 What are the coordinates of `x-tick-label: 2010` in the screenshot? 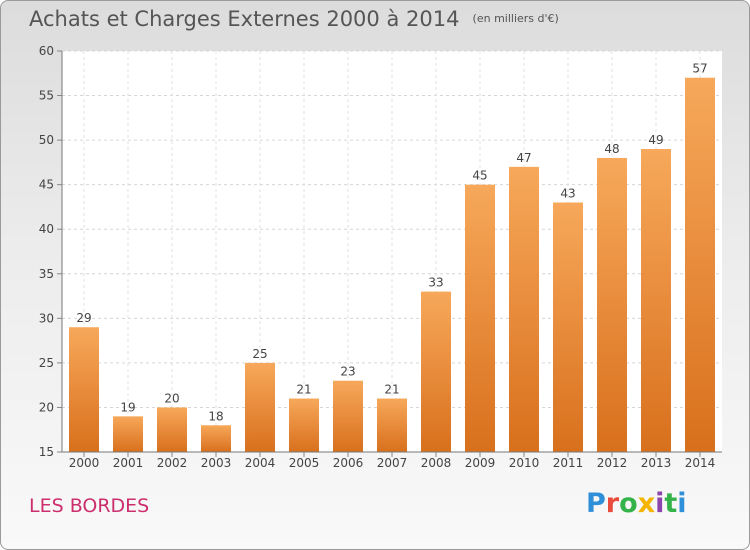 It's located at (524, 463).